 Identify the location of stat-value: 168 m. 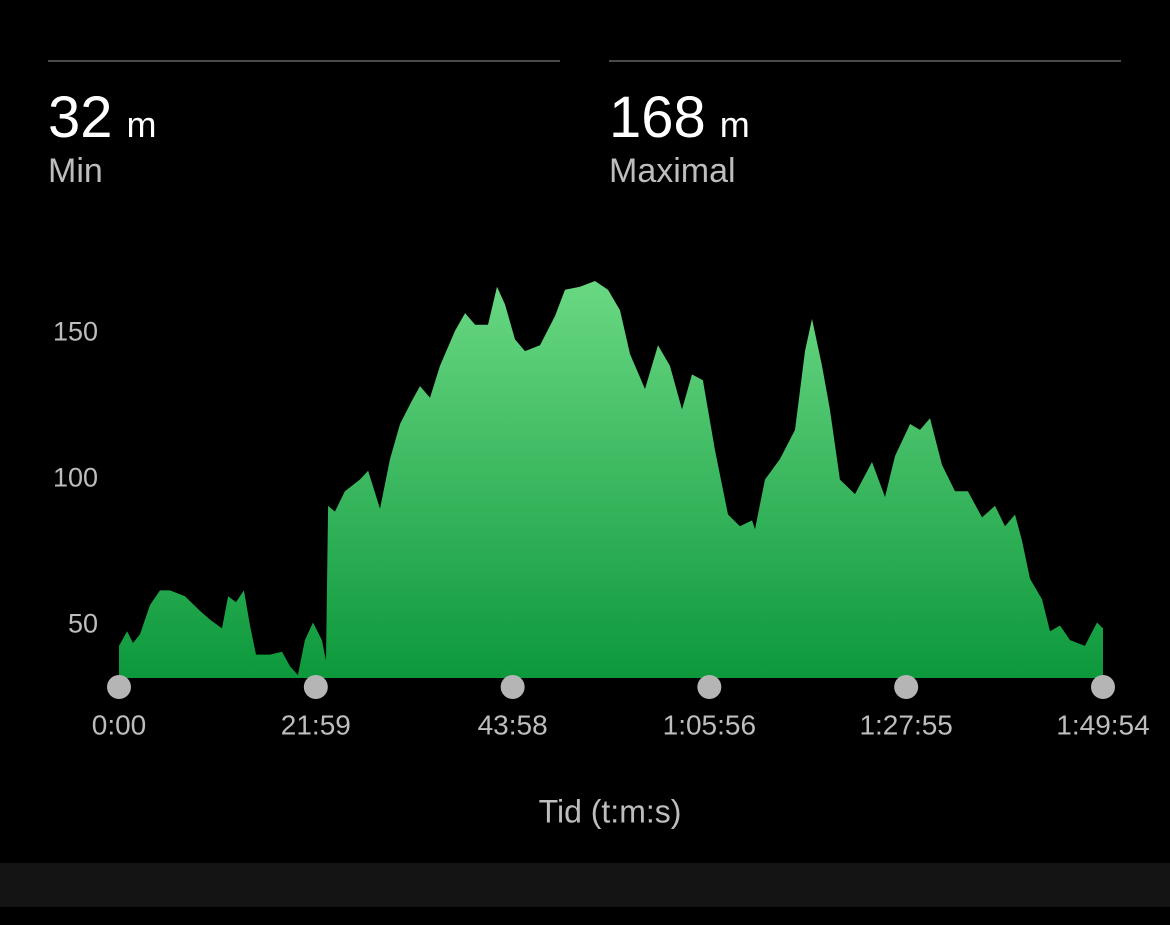
(679, 117).